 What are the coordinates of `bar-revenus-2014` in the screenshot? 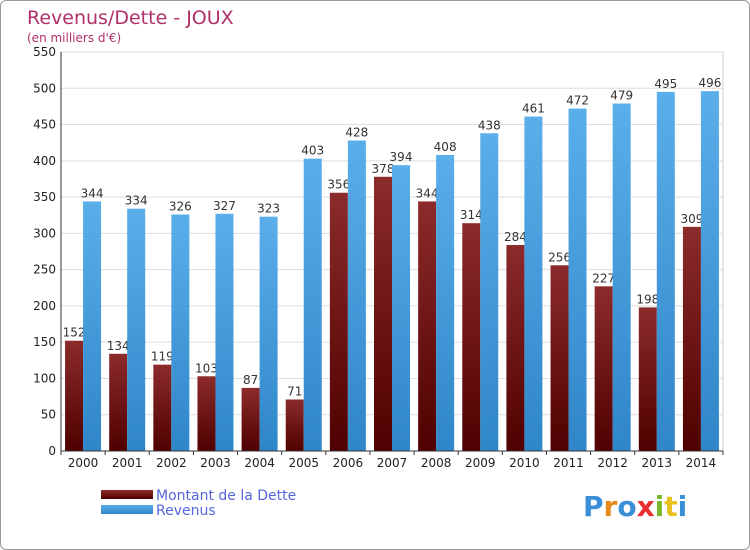 It's located at (709, 271).